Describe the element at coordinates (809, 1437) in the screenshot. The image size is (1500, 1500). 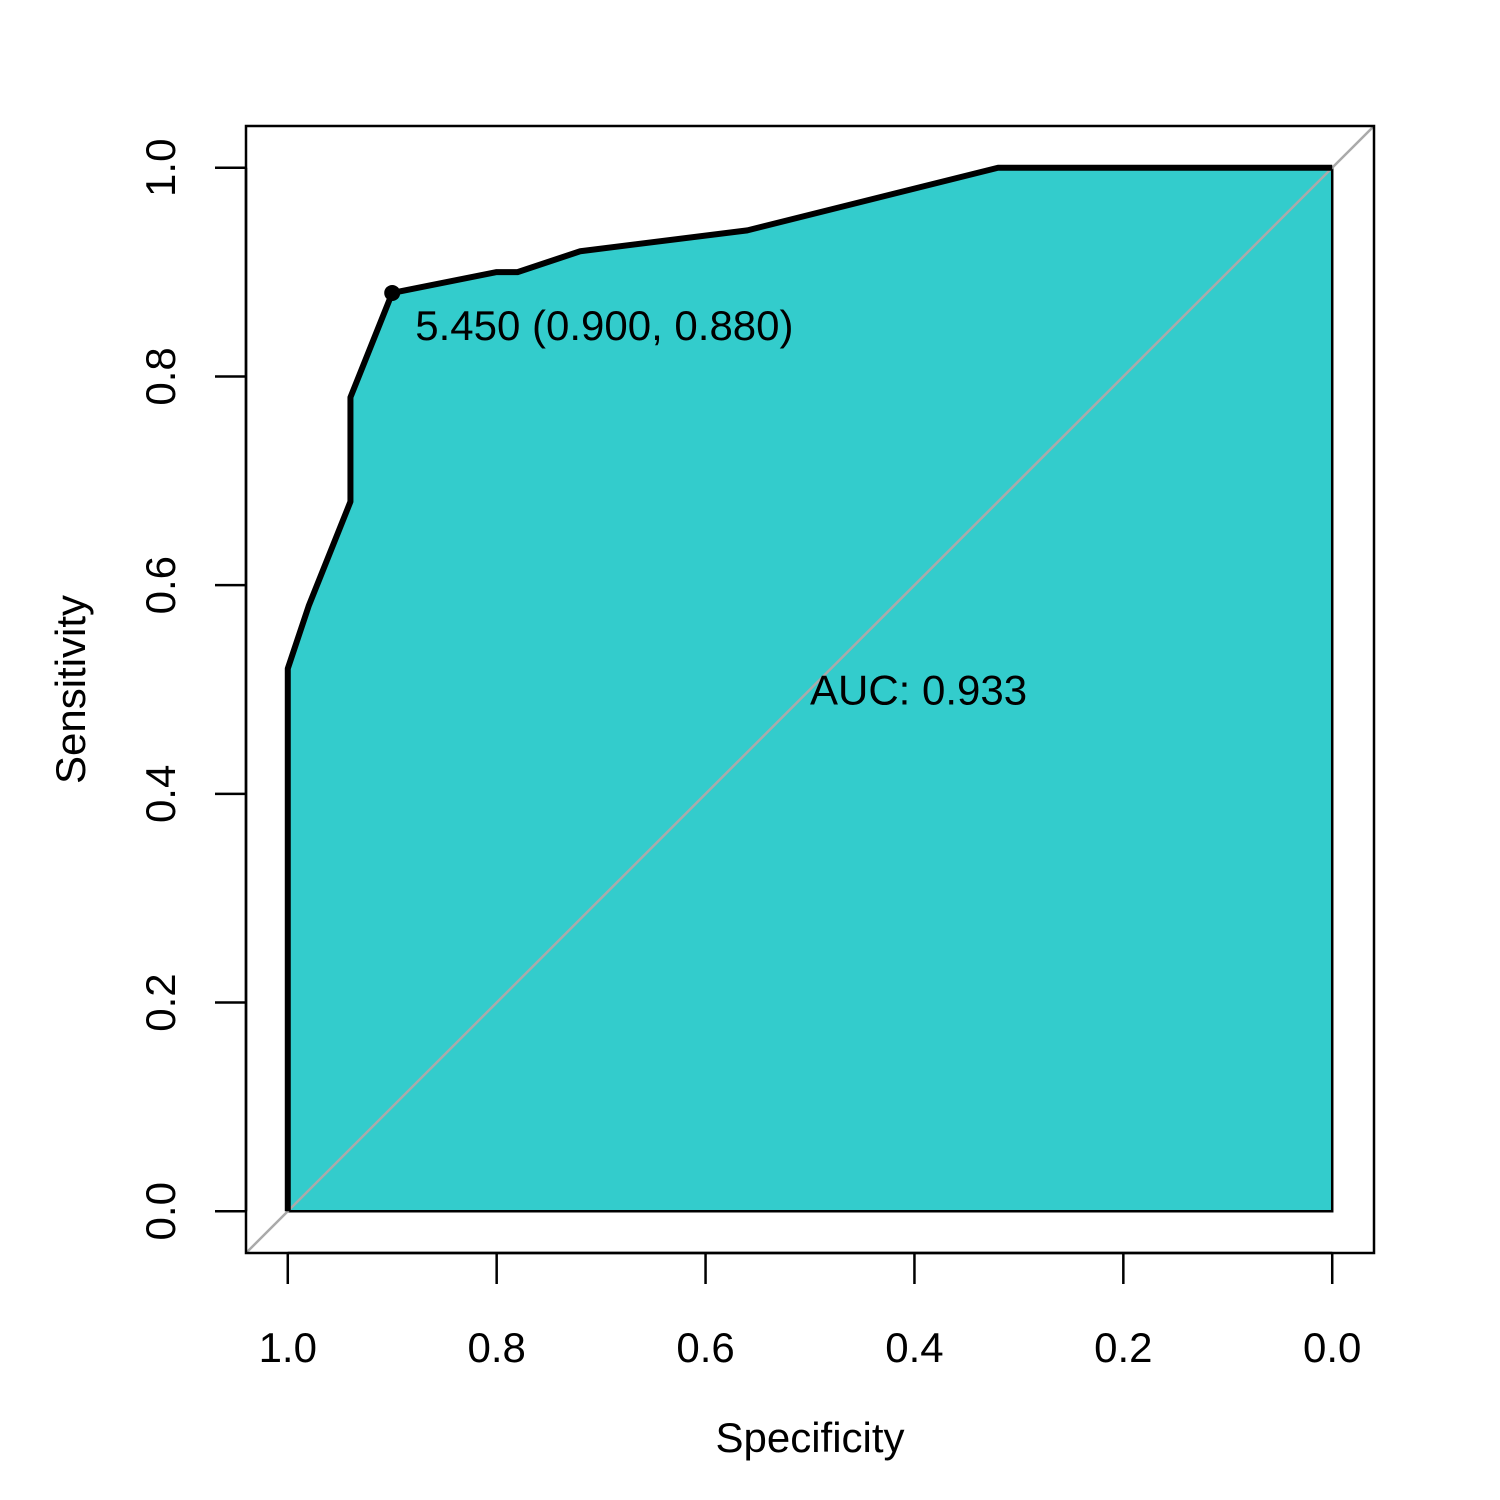
I see `x-axis-title: Specificity` at that location.